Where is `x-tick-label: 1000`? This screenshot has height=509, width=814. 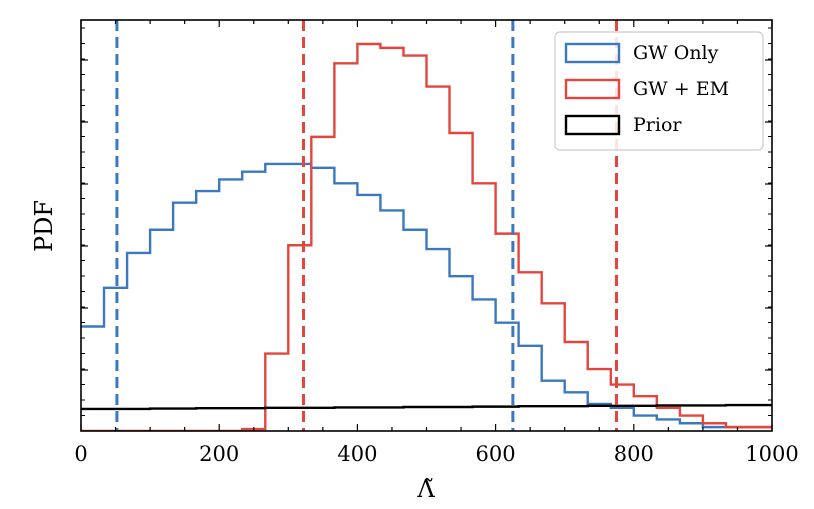 x-tick-label: 1000 is located at coordinates (771, 454).